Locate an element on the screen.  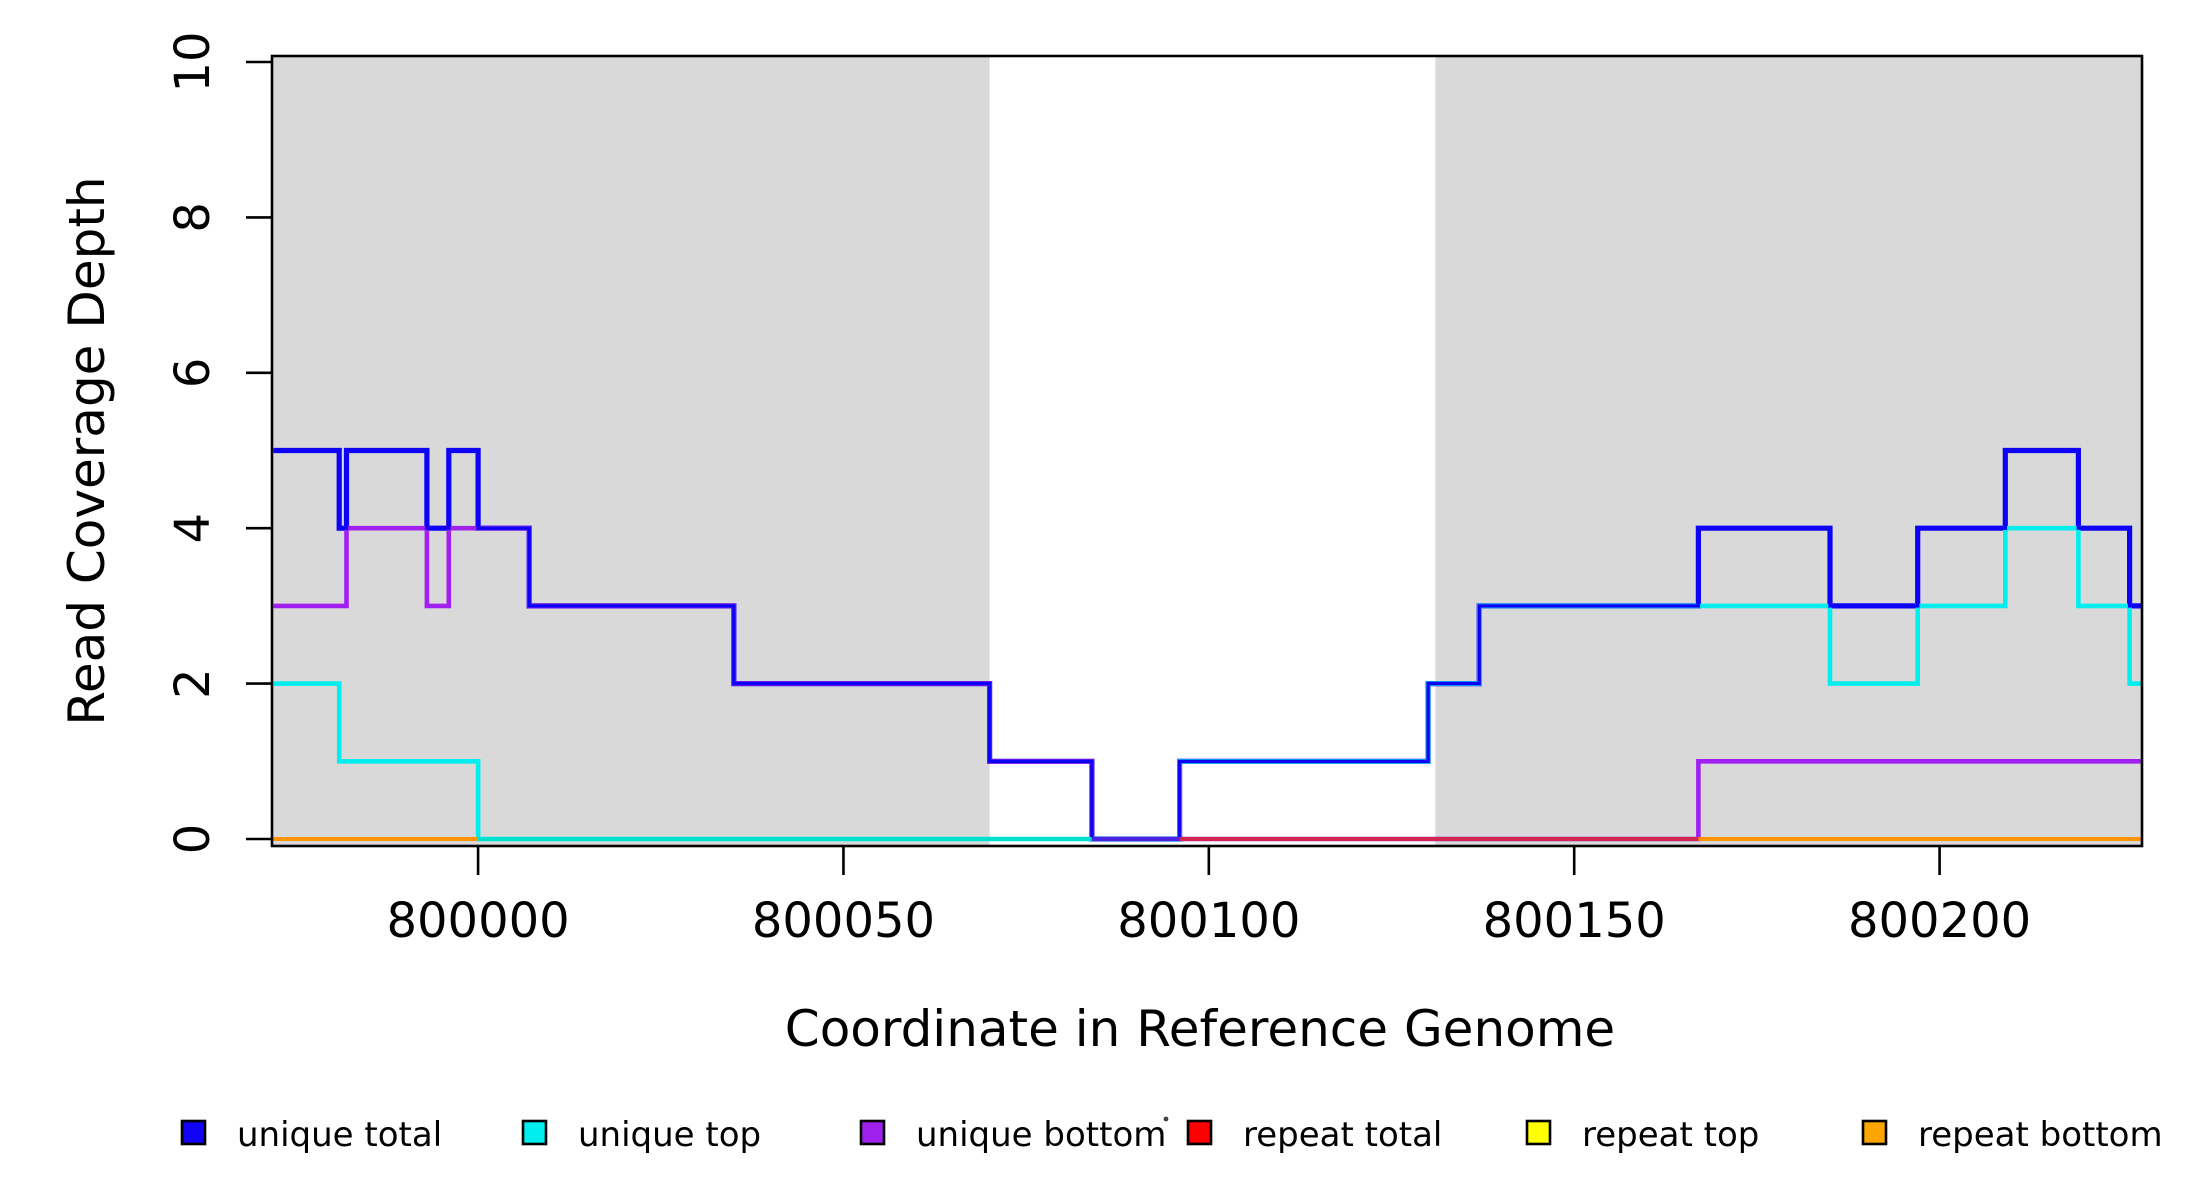
y-axis-title: Read Coverage Depth is located at coordinates (87, 450).